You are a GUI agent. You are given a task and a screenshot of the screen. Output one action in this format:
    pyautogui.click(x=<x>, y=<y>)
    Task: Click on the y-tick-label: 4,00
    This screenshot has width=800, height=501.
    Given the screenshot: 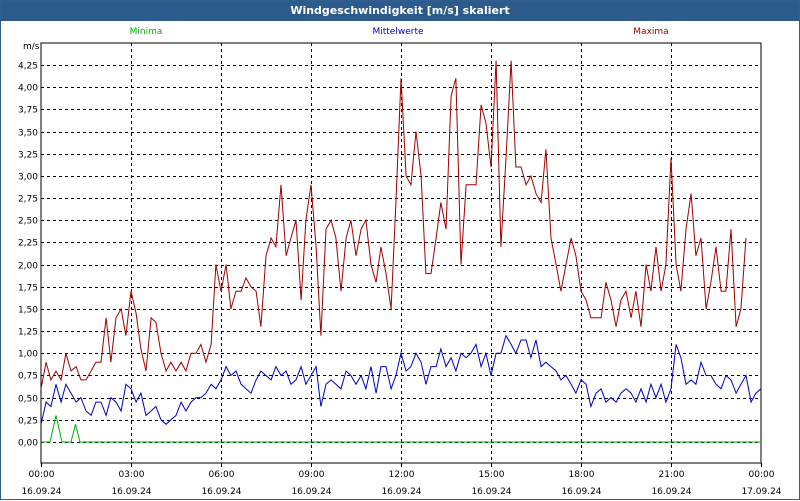 What is the action you would take?
    pyautogui.click(x=28, y=89)
    